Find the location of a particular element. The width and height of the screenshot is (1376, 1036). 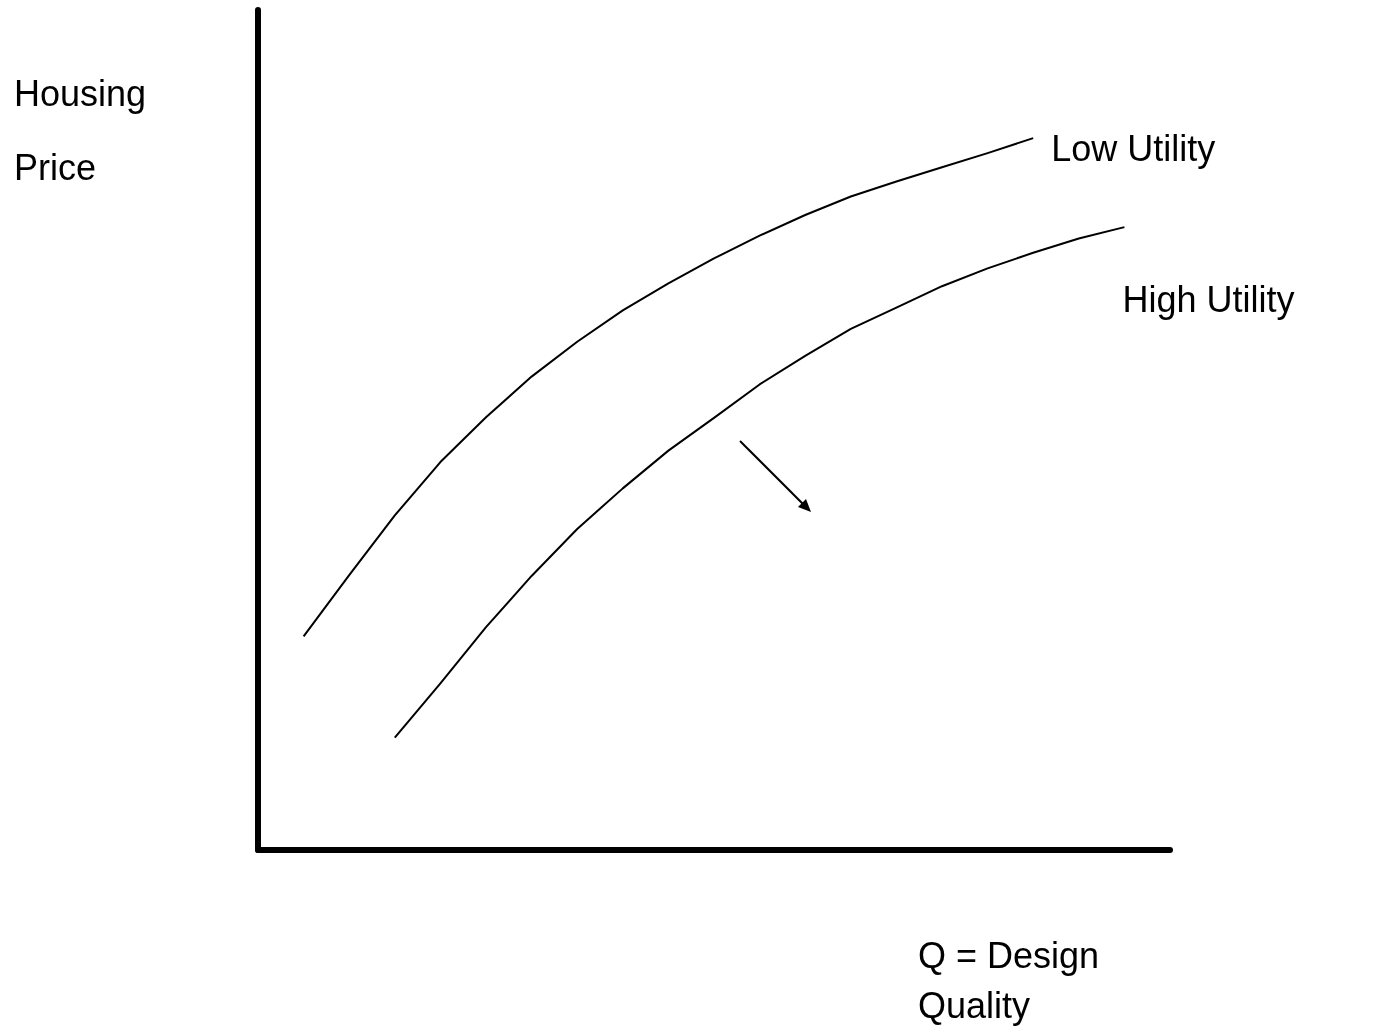

y-axis-title: Housing Price is located at coordinates (80, 130).